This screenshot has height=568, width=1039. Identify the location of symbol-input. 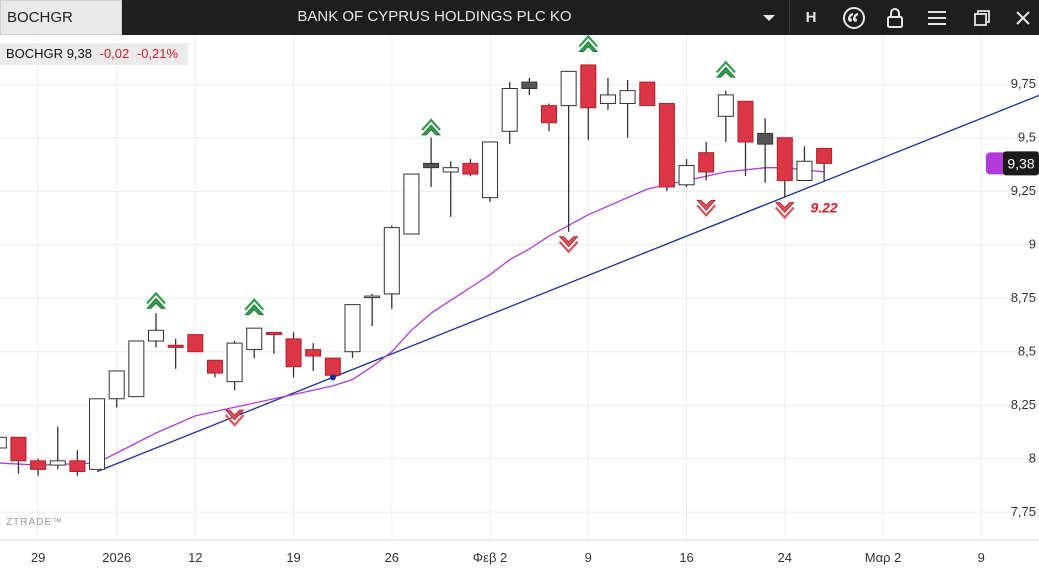
(61, 17).